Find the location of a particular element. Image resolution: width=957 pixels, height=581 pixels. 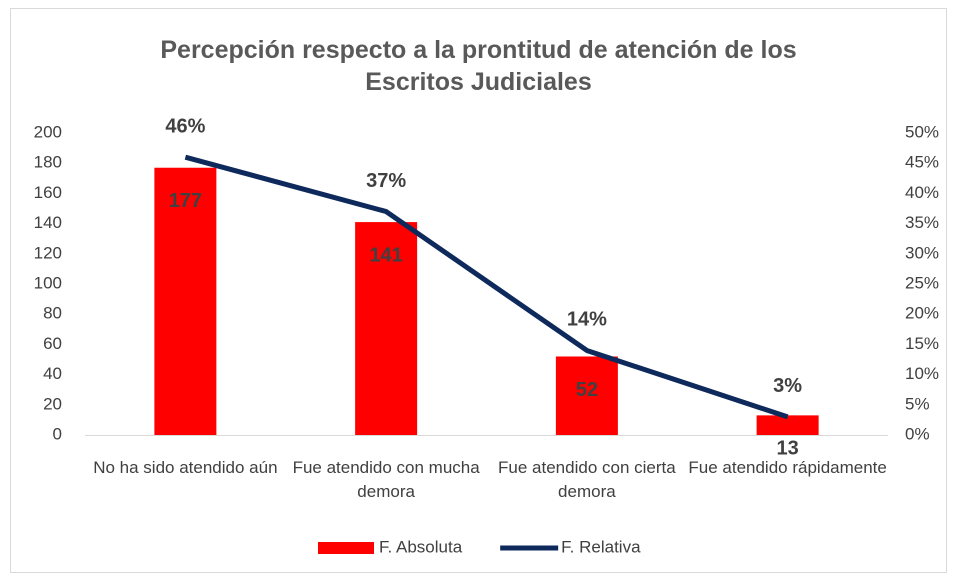

y-tick-label: 20 is located at coordinates (52, 403).